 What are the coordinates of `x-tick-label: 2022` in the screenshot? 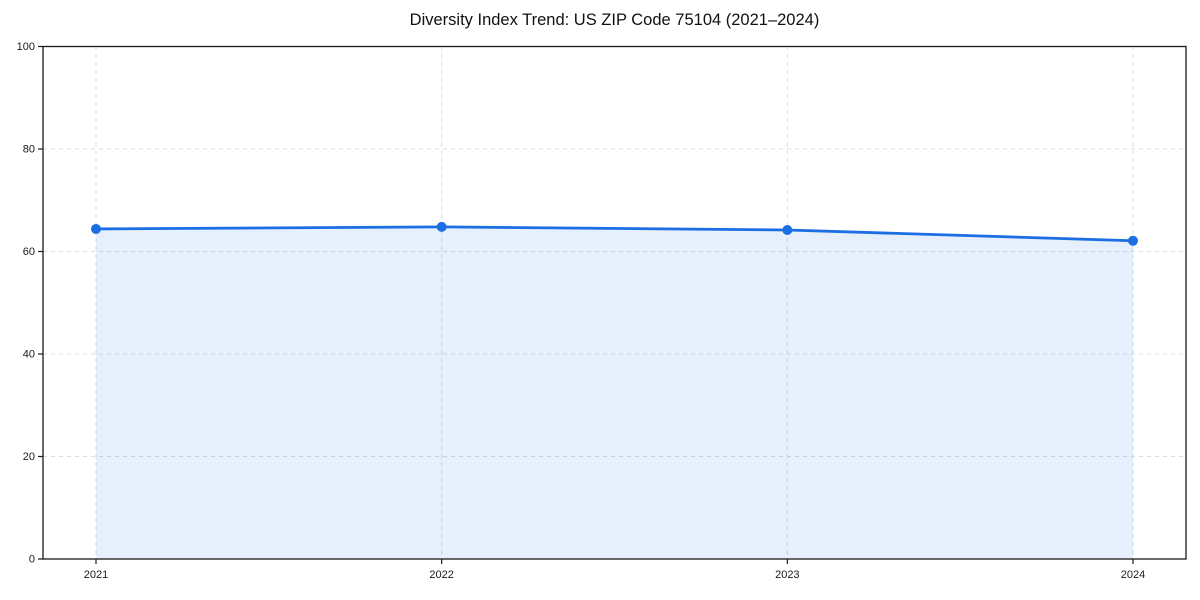 It's located at (441, 575).